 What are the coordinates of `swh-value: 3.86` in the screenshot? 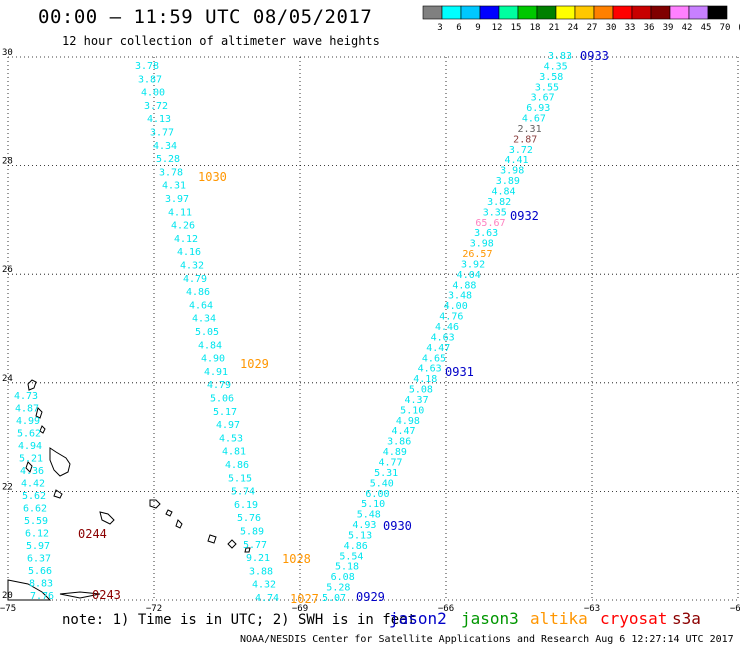 It's located at (399, 442).